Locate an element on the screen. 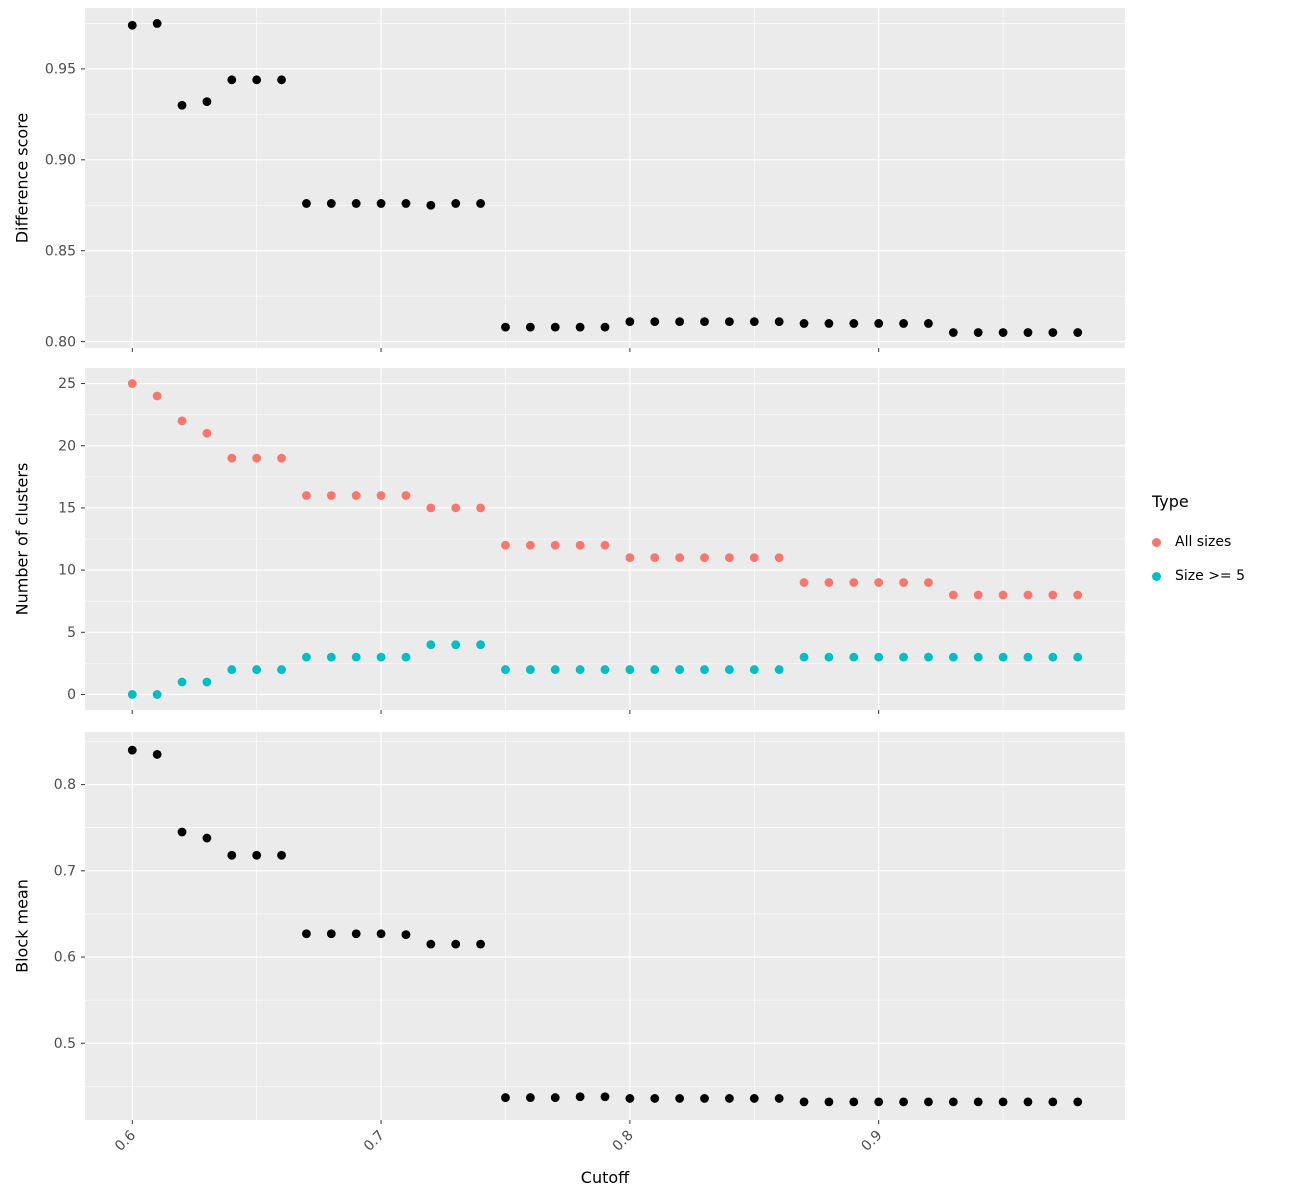 The height and width of the screenshot is (1200, 1300). legend: Type All sizes Size >= 5 is located at coordinates (1198, 542).